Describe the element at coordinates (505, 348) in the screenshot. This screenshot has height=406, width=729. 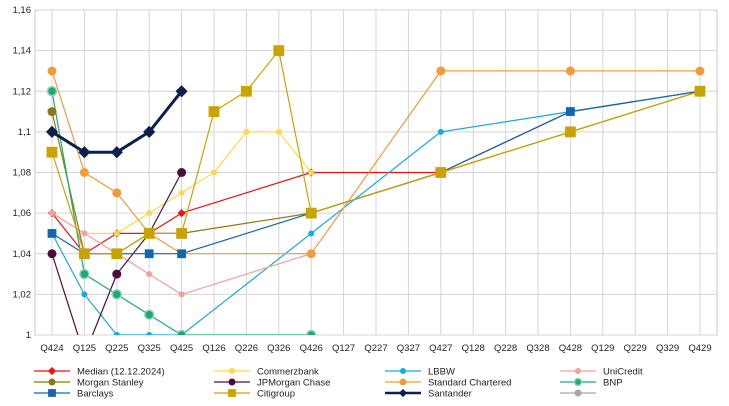
I see `x-tick-label: Q228` at that location.